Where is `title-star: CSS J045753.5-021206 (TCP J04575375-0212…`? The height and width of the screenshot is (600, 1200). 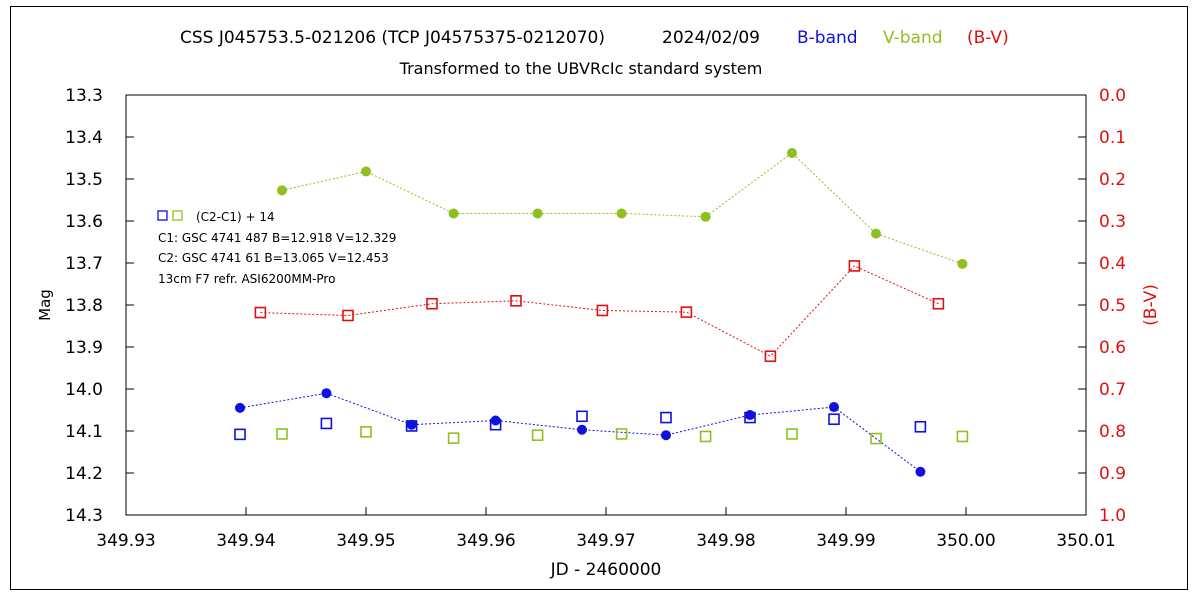 title-star: CSS J045753.5-021206 (TCP J04575375-0212… is located at coordinates (392, 38).